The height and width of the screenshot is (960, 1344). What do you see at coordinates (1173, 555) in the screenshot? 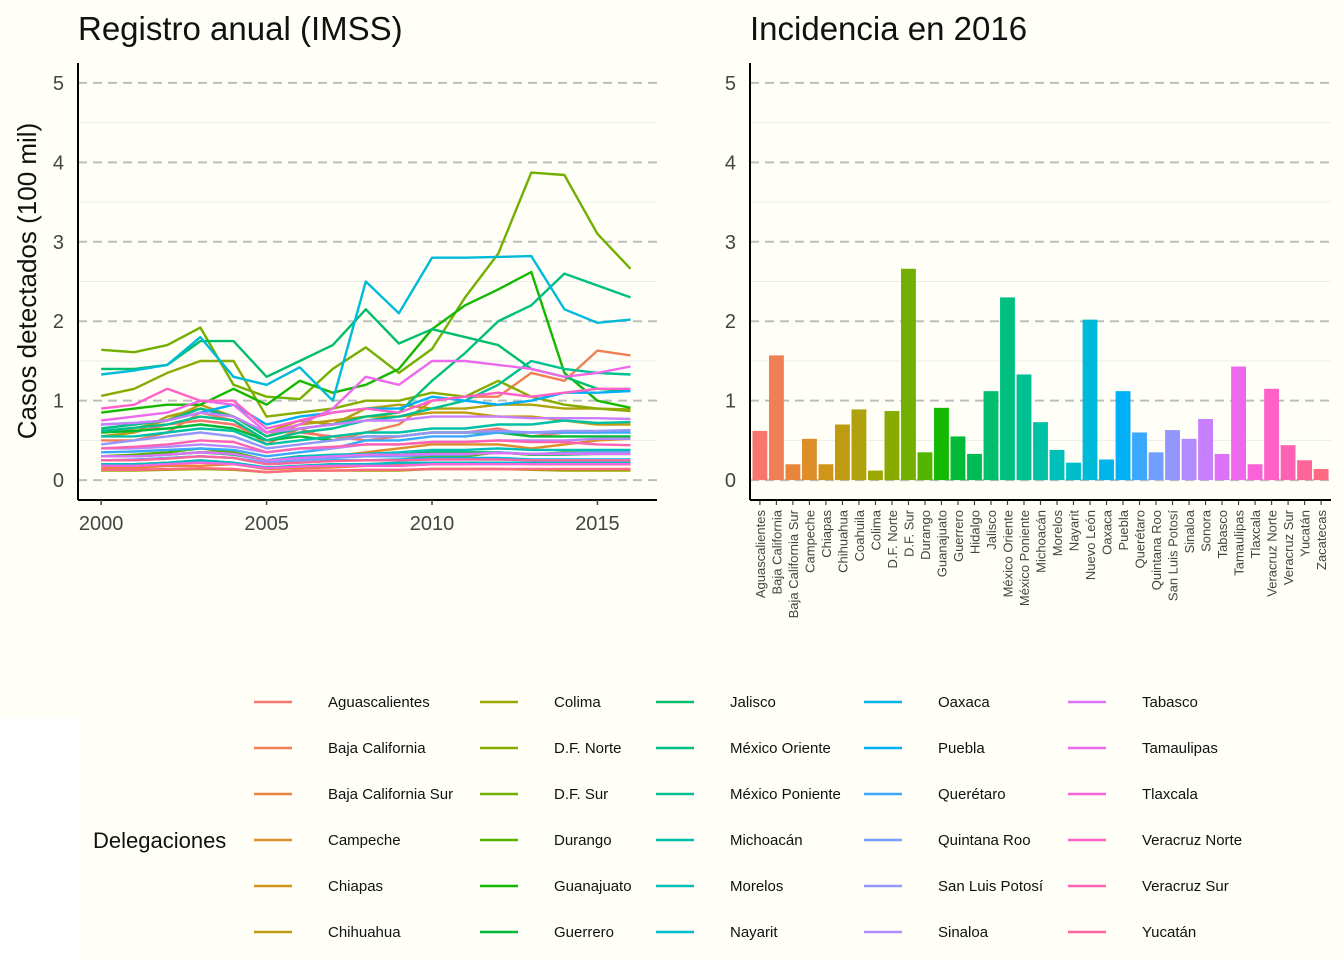
I see `category-label: San Luis Potosí` at bounding box center [1173, 555].